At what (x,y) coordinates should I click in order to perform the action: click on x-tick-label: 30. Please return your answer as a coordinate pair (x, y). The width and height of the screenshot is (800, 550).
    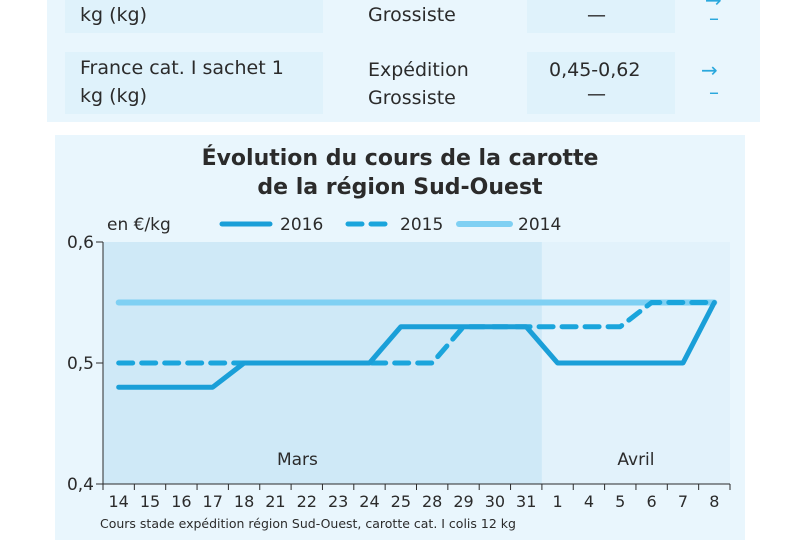
    Looking at the image, I should click on (495, 501).